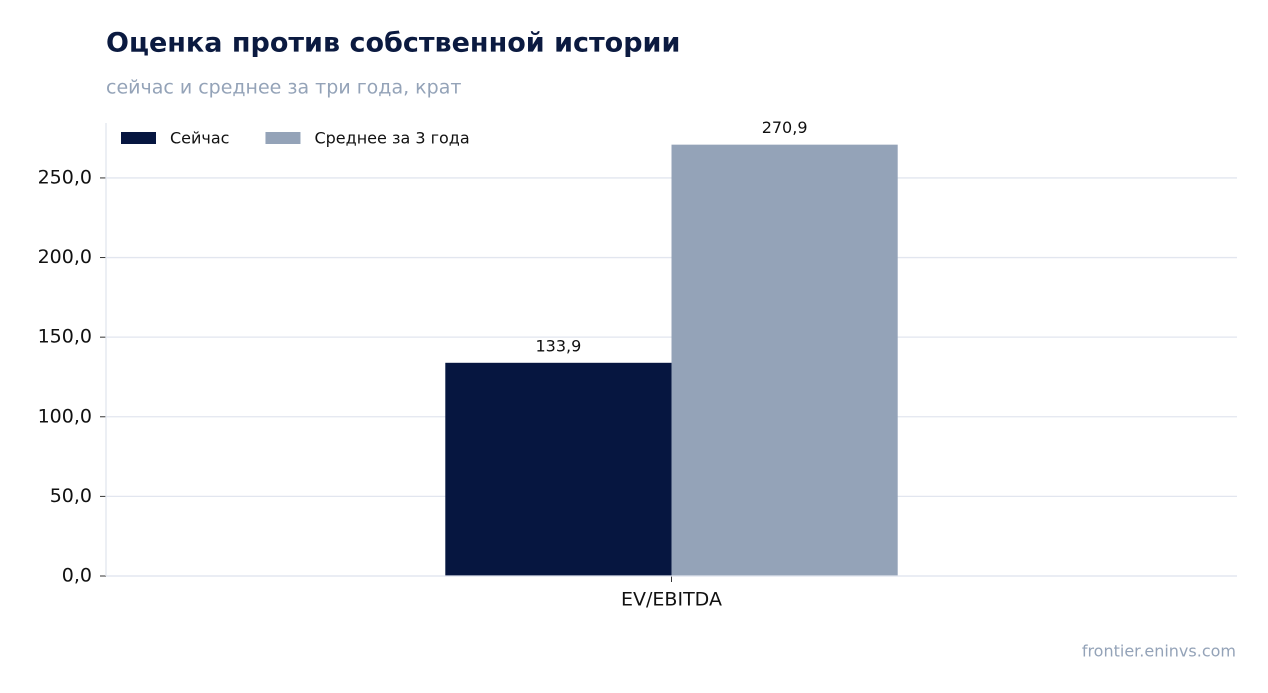 This screenshot has width=1268, height=693. What do you see at coordinates (1159, 651) in the screenshot?
I see `source: frontier.eninvs.com` at bounding box center [1159, 651].